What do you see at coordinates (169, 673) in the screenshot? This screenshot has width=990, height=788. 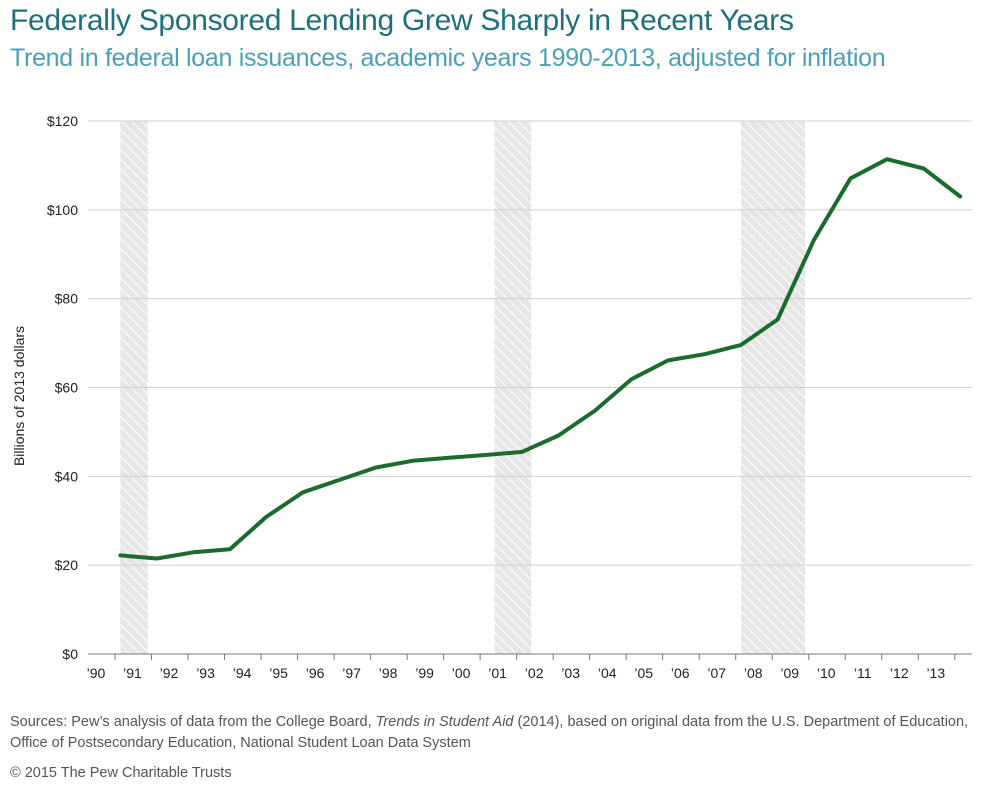 I see `x-tick-label: ’92` at bounding box center [169, 673].